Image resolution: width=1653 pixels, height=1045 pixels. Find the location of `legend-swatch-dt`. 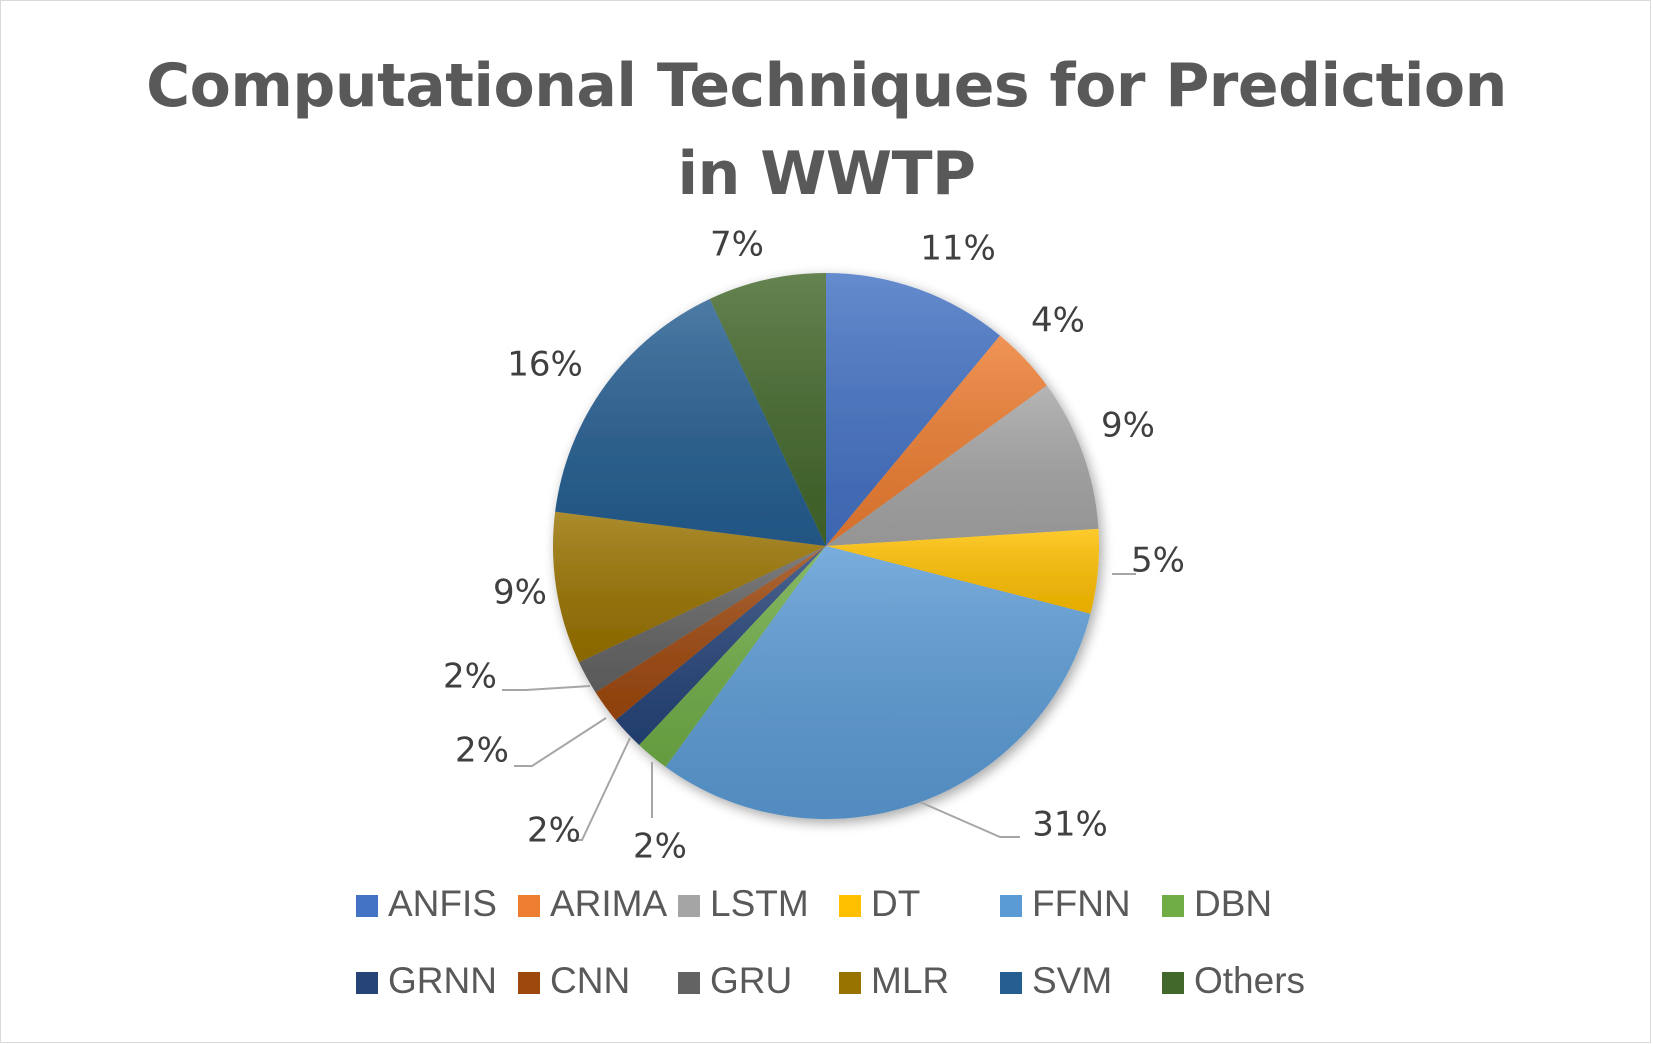

legend-swatch-dt is located at coordinates (850, 906).